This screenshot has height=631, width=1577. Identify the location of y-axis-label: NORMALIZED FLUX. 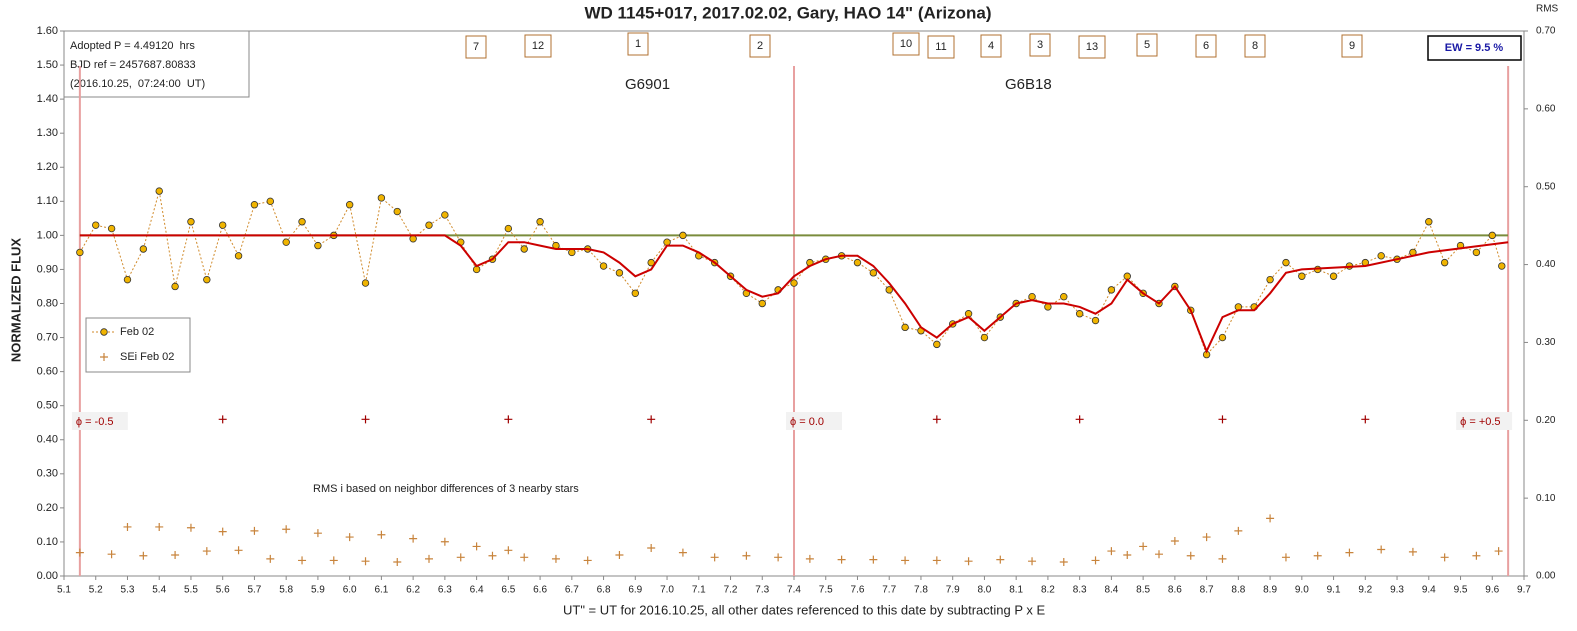
(15, 300).